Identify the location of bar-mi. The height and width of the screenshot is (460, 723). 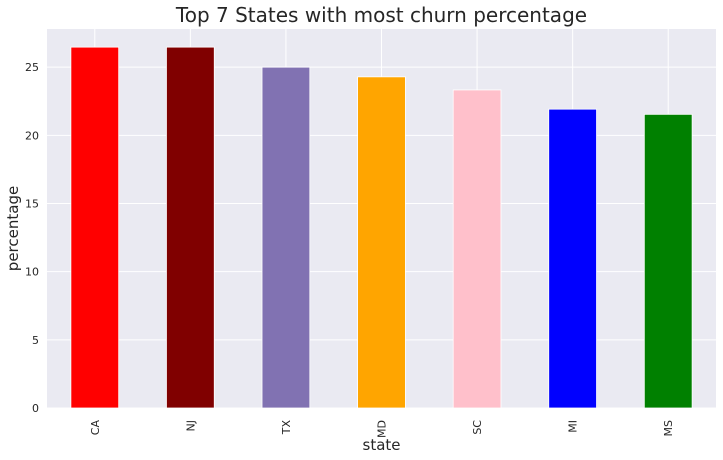
(572, 258).